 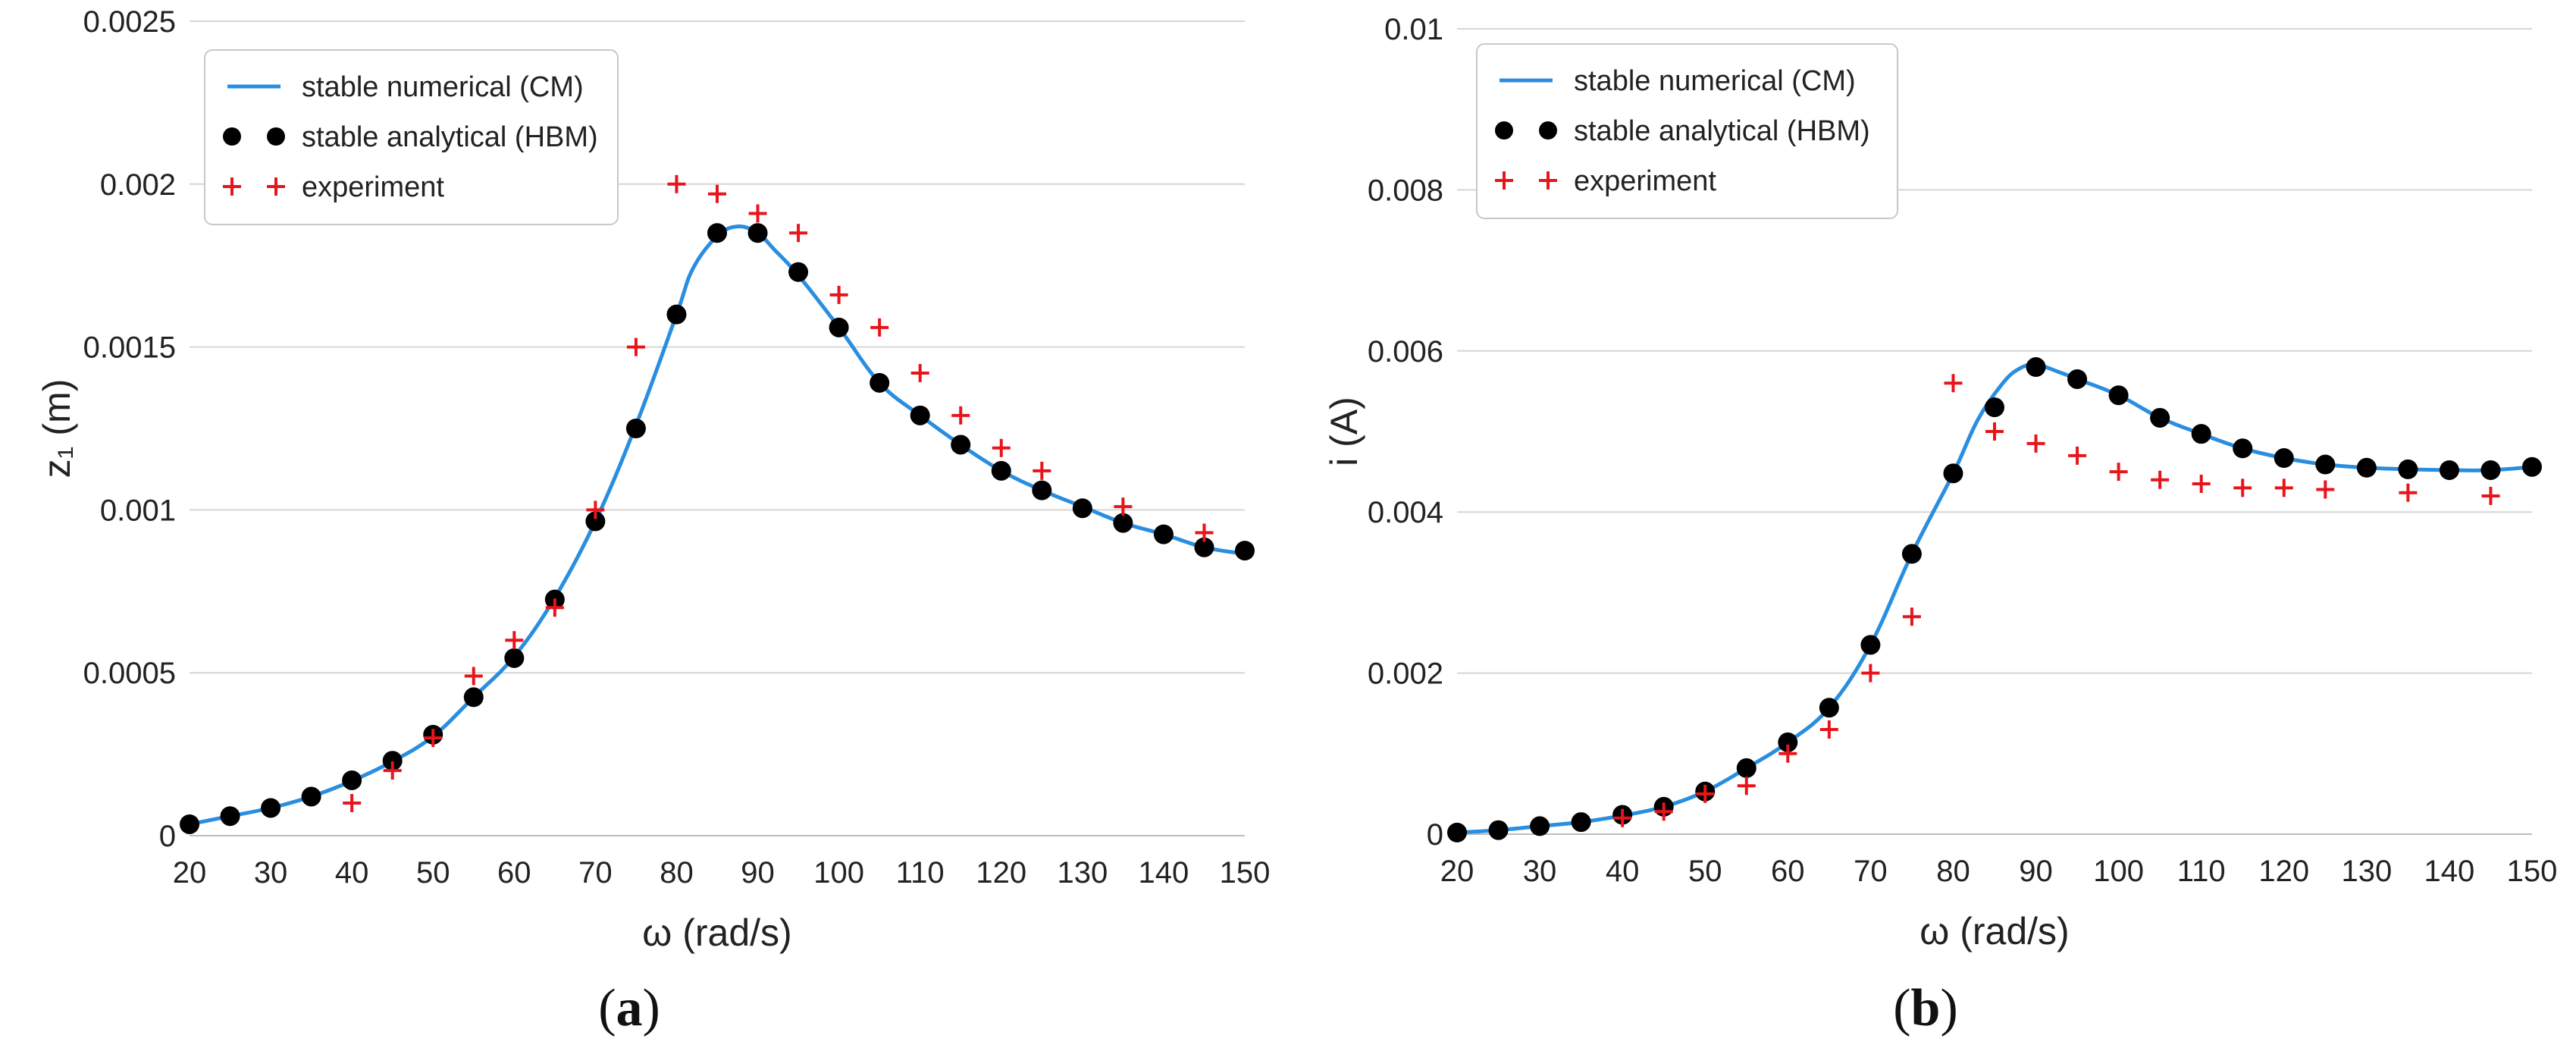 What do you see at coordinates (1715, 81) in the screenshot?
I see `legend-label: stable numerical (CM)` at bounding box center [1715, 81].